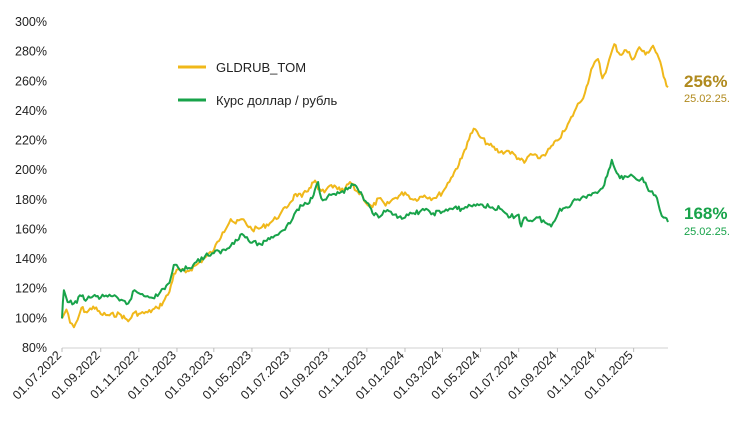  I want to click on legend-label-usdrub: Курс доллар / рубль, so click(276, 100).